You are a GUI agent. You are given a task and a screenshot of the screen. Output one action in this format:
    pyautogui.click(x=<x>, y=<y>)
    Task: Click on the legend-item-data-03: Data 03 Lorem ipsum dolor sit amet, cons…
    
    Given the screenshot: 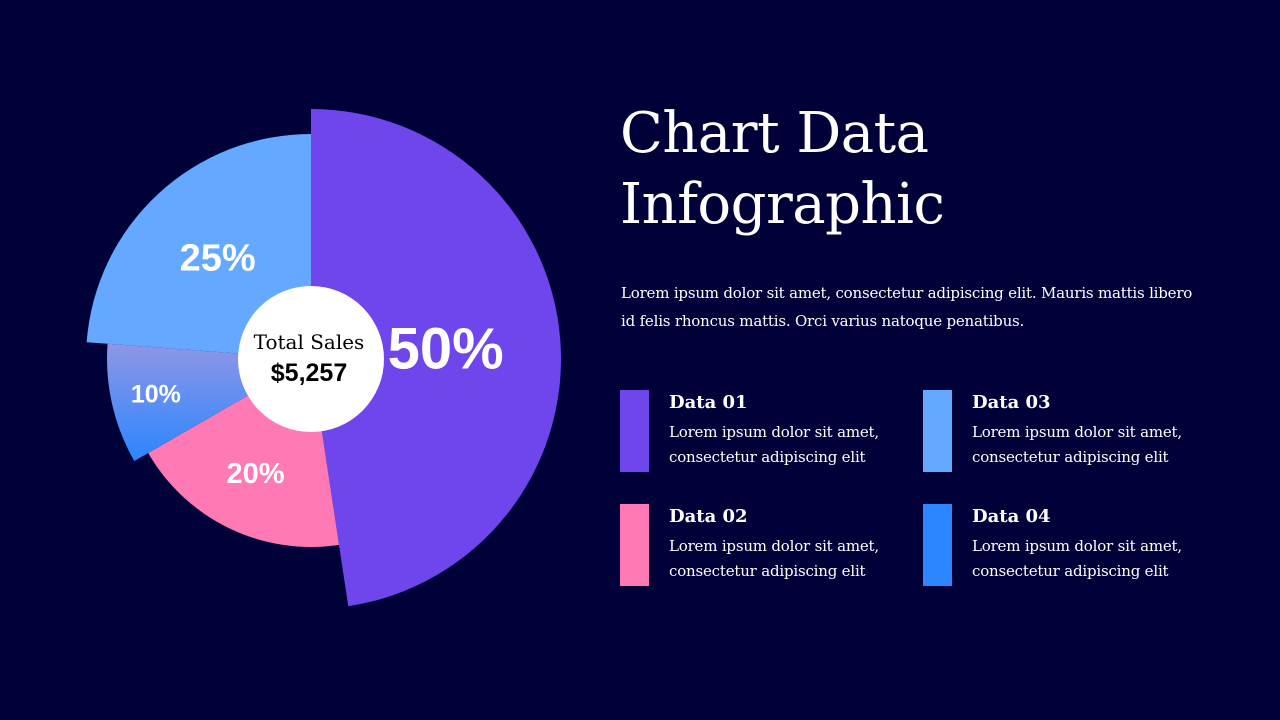 What is the action you would take?
    pyautogui.click(x=1073, y=432)
    